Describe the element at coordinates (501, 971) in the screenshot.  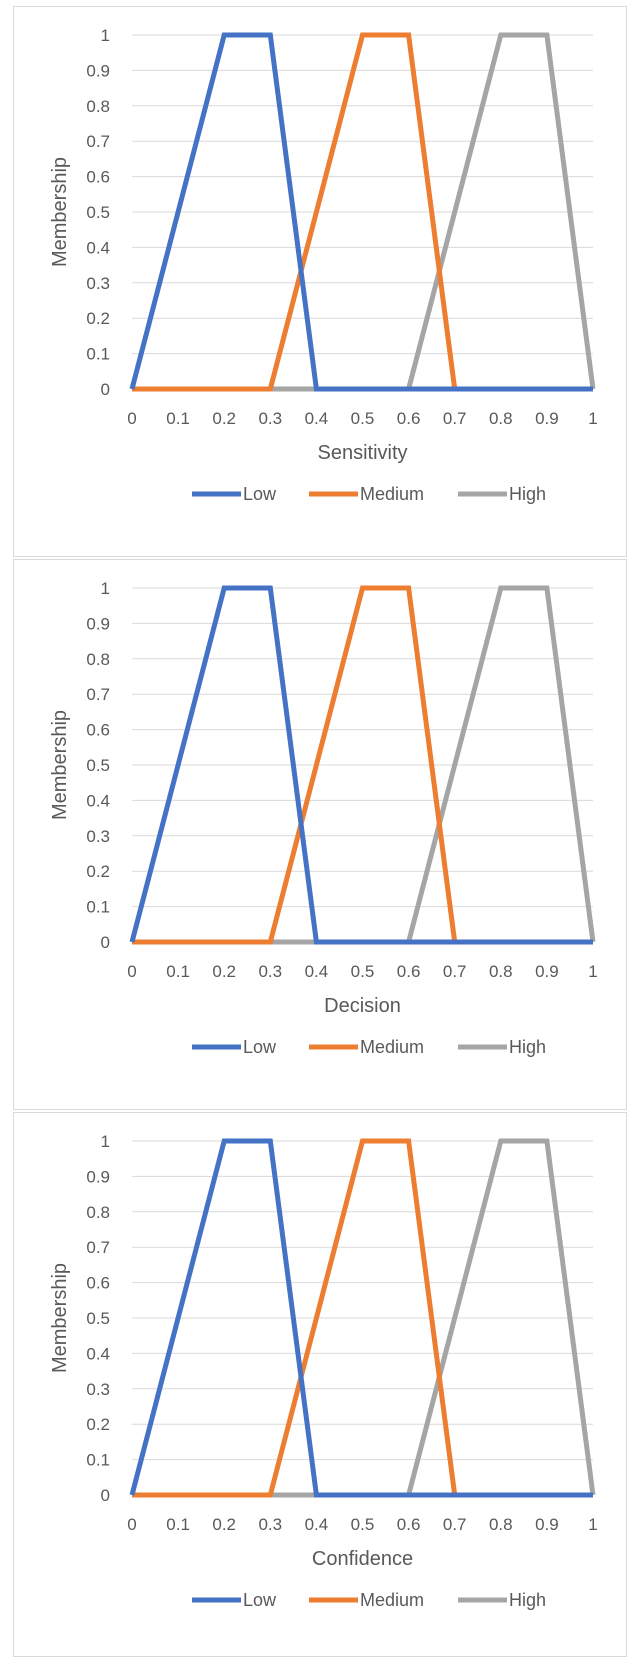
I see `chart2-x-tick-label: 0.8` at that location.